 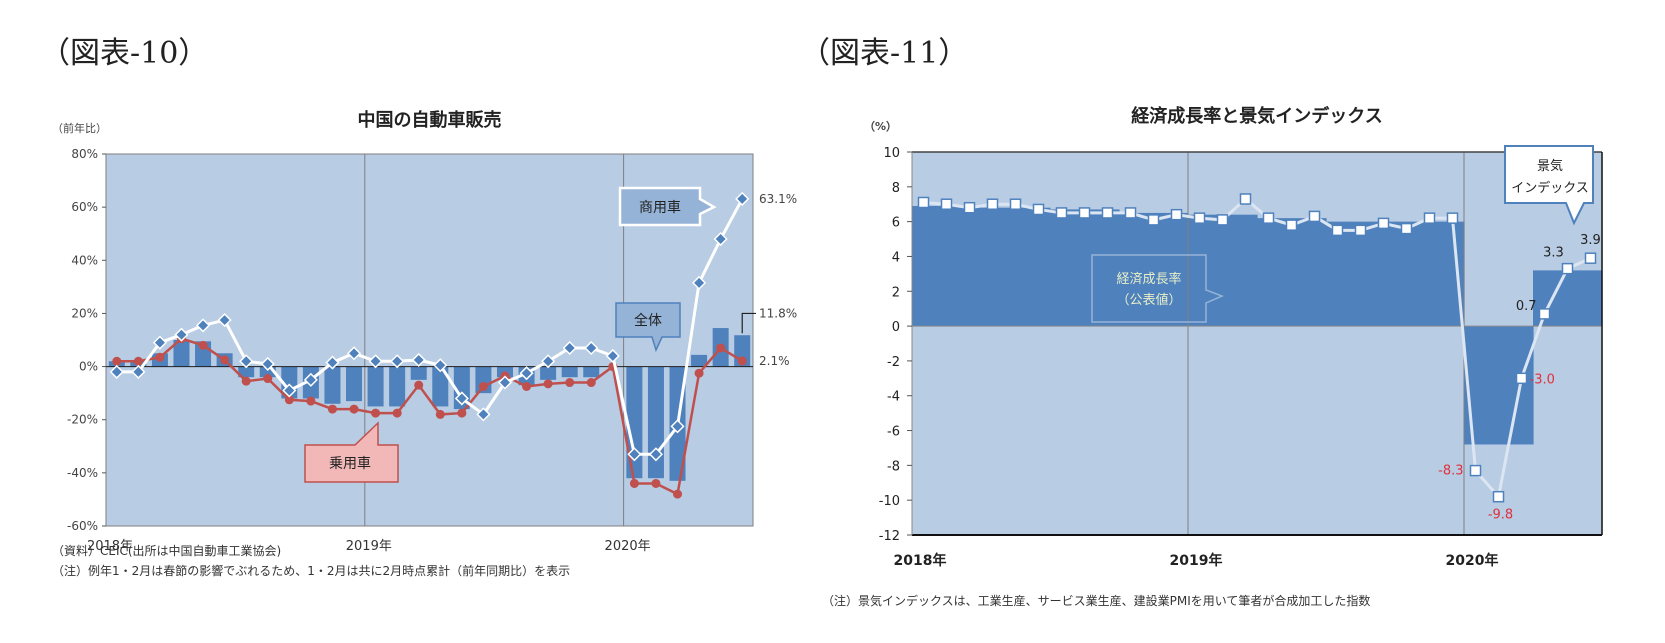 What do you see at coordinates (893, 466) in the screenshot?
I see `y-tick-label: -8` at bounding box center [893, 466].